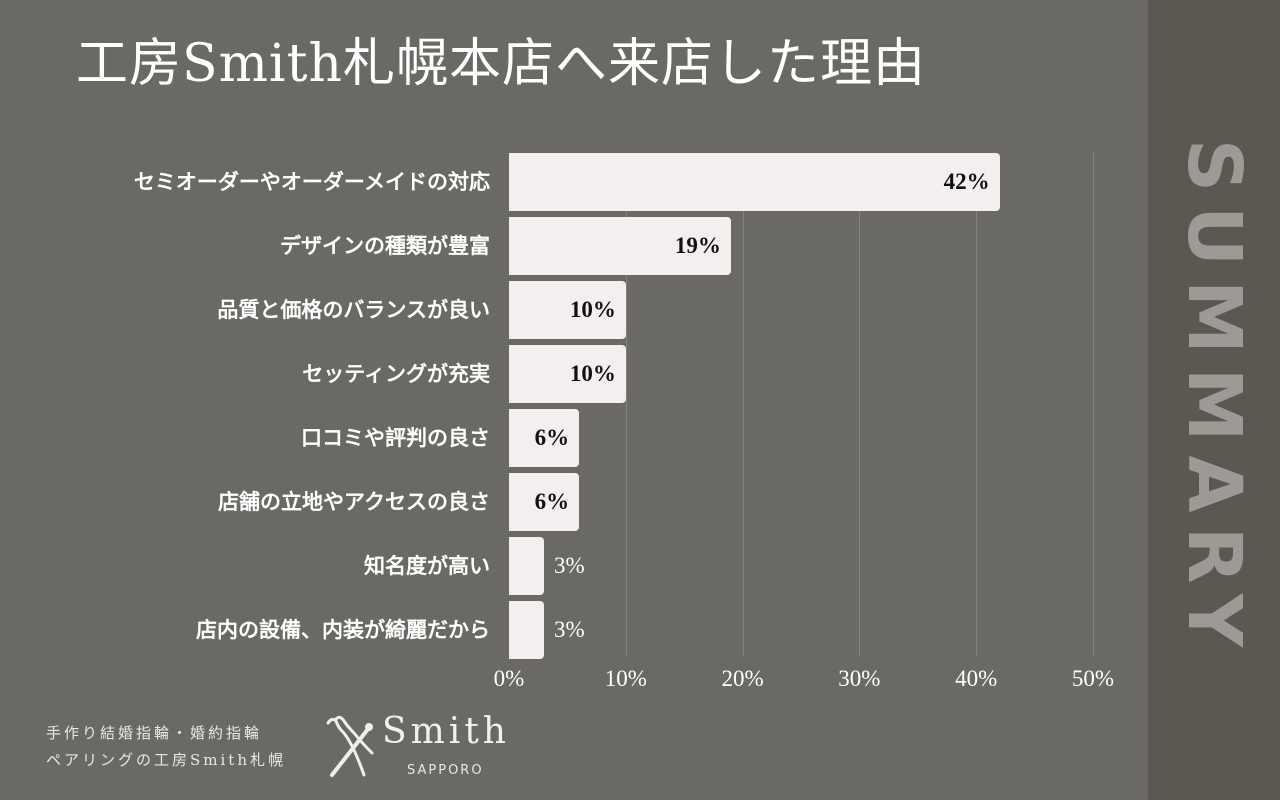 The height and width of the screenshot is (800, 1280). Describe the element at coordinates (509, 678) in the screenshot. I see `x-tick-label: 0%` at that location.